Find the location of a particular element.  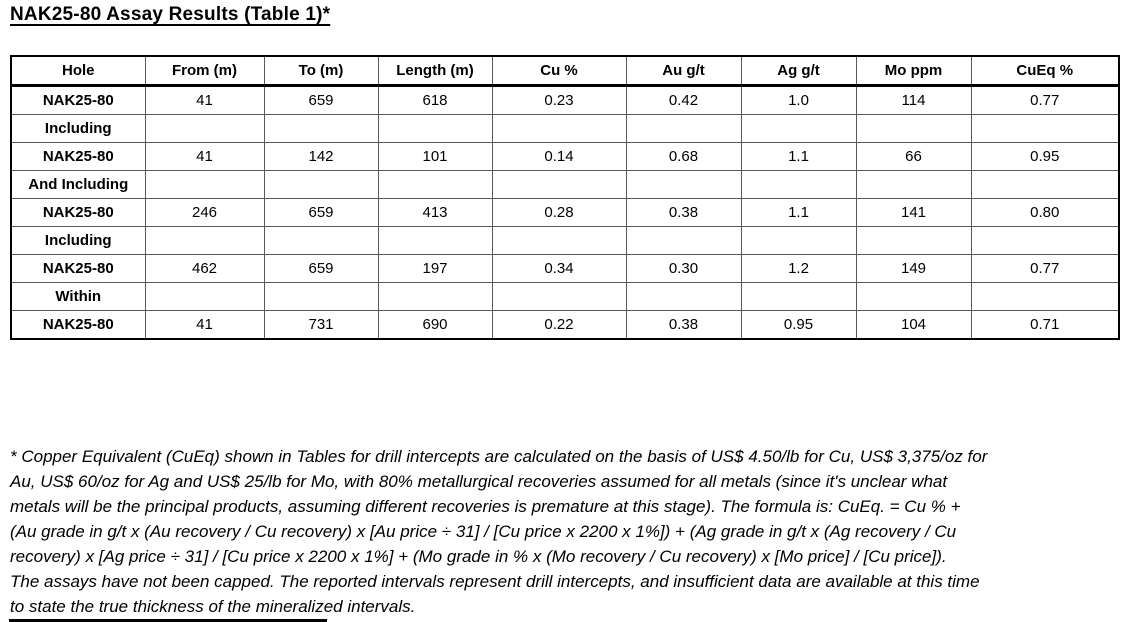

table-cell: 197 is located at coordinates (435, 268).